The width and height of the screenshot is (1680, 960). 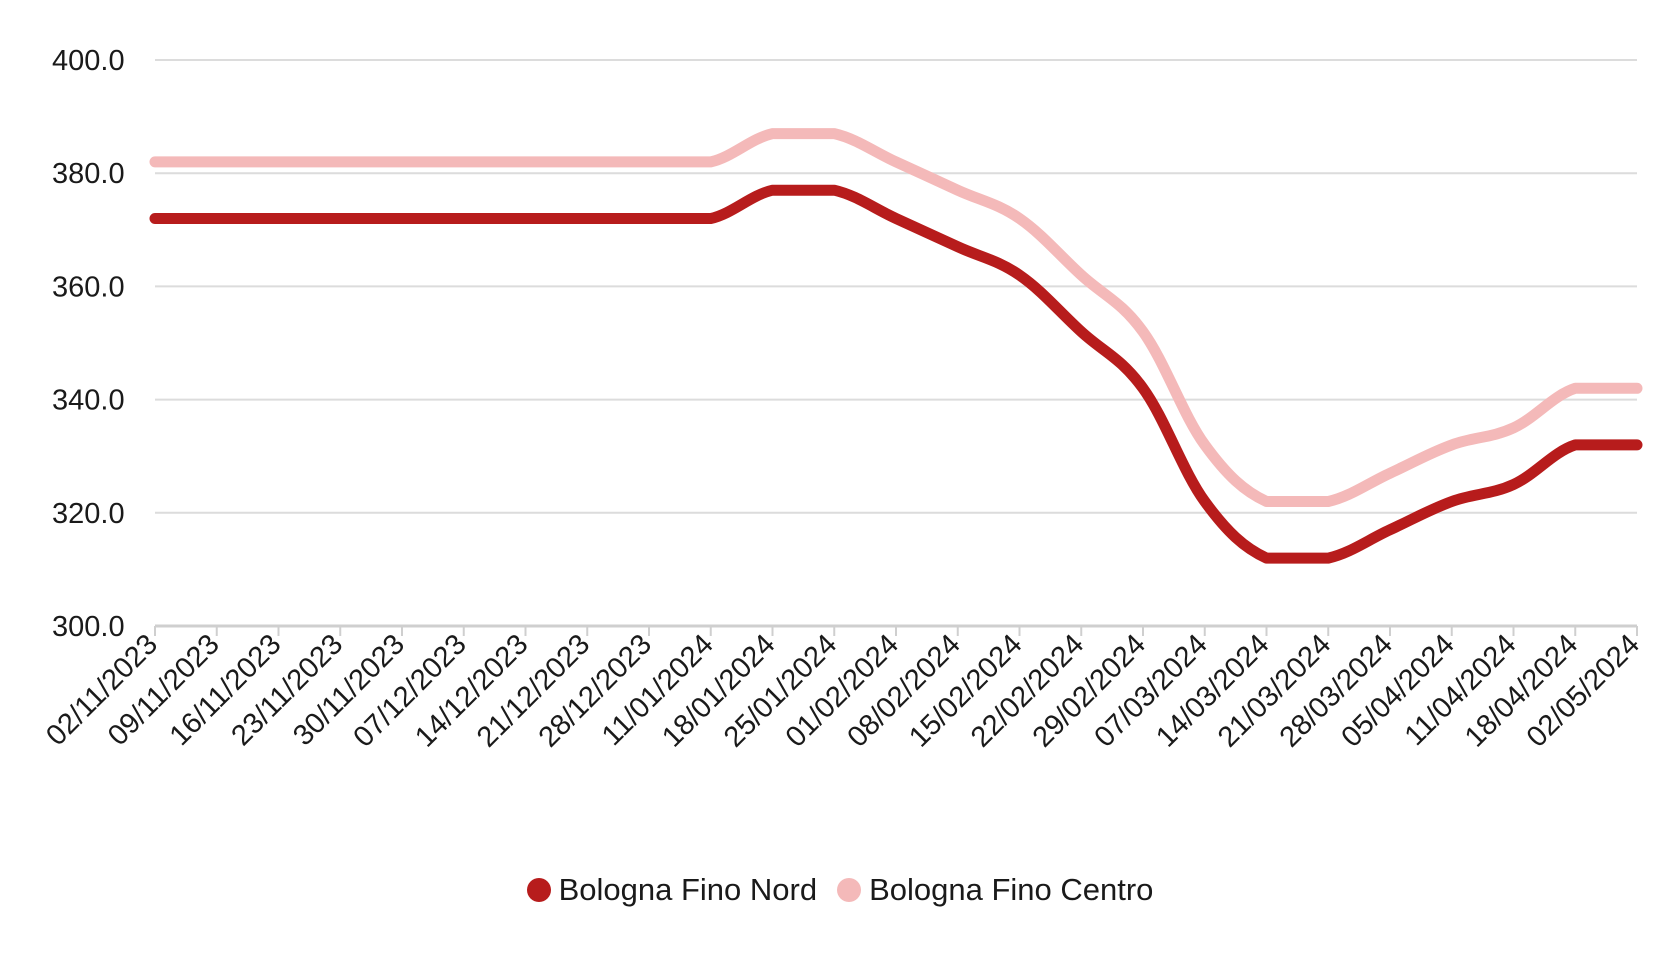 I want to click on y-tick-label: 360.0, so click(x=88, y=287).